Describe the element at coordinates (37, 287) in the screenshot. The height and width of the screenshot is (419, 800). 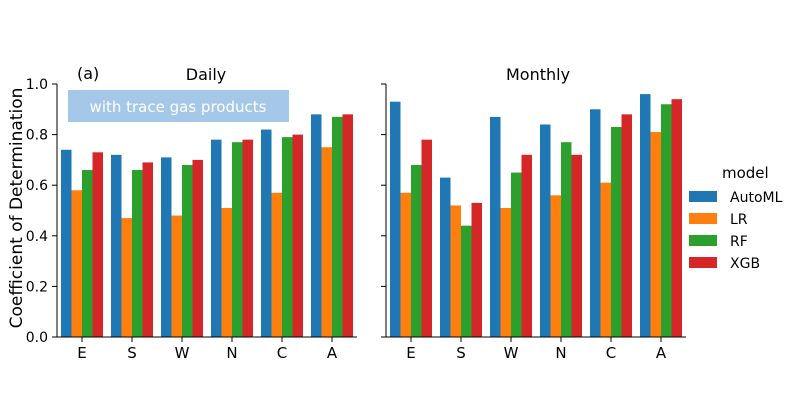
I see `y-tick-label: 0.2` at that location.